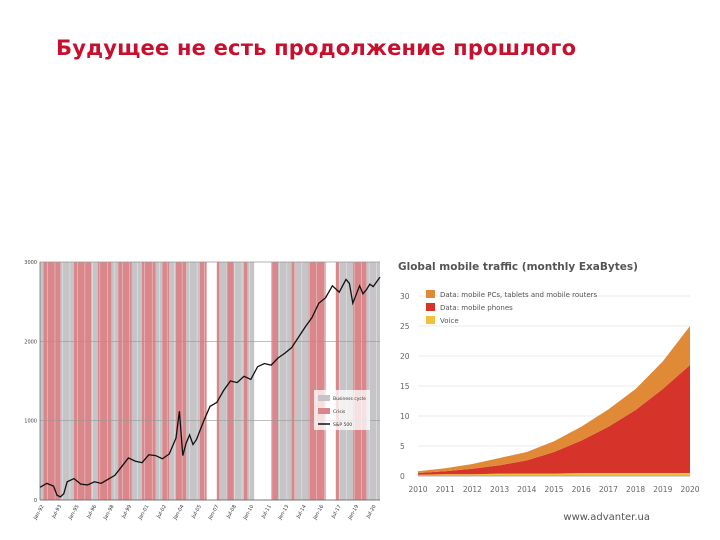 The image size is (720, 540). I want to click on x-tick-label: Jan-19, so click(354, 513).